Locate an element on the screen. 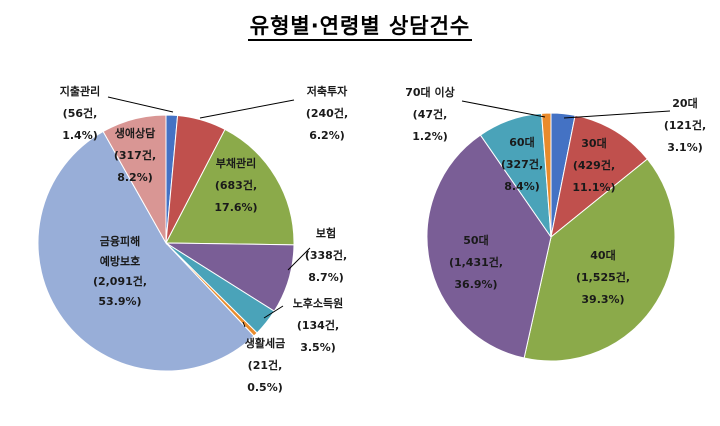  slice-label-type-6: 금융피해 예방보호 (2,091건, 53.9%) is located at coordinates (120, 271).